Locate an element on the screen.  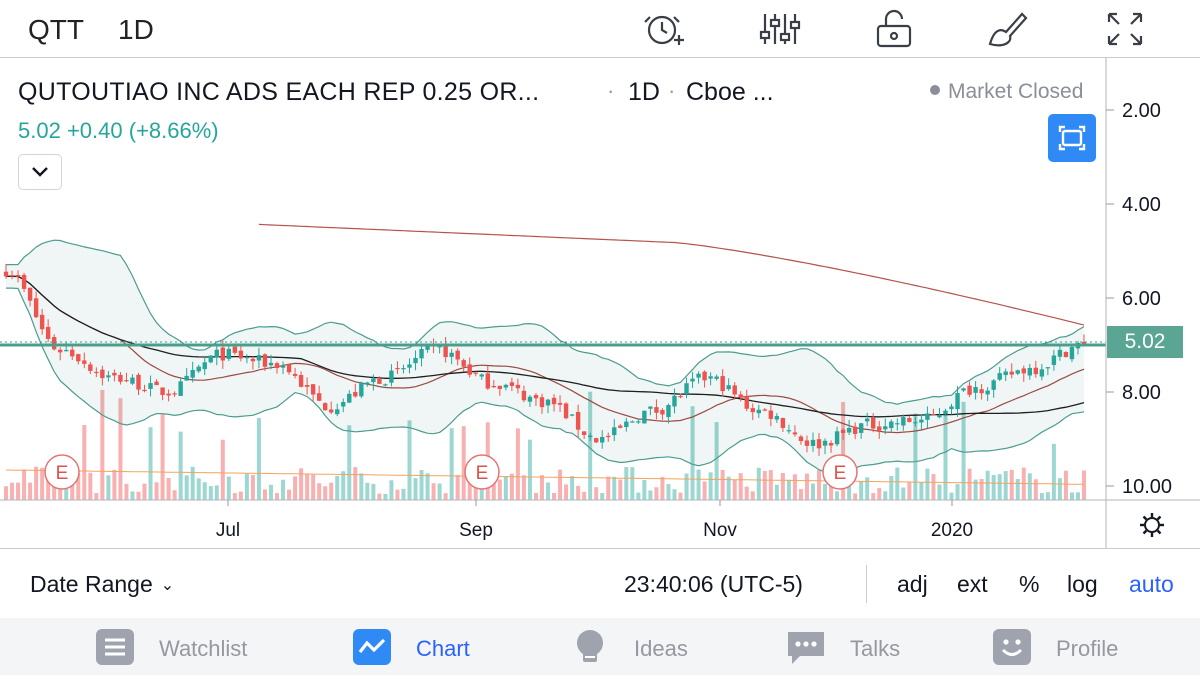
log-toggle: log is located at coordinates (1082, 584).